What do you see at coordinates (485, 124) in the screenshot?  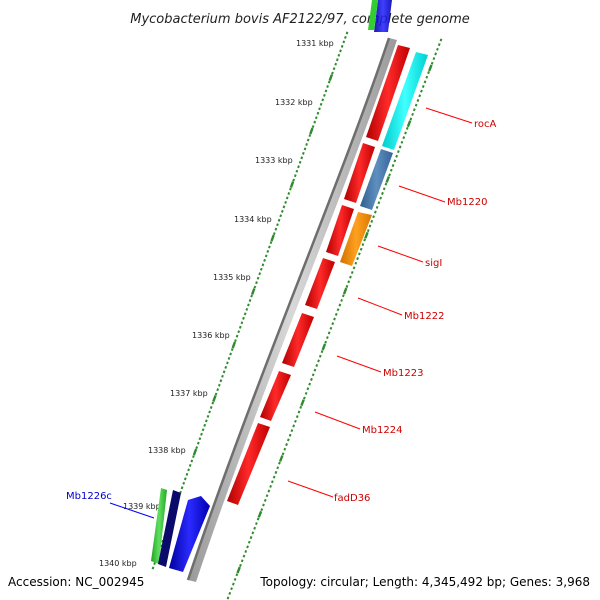 I see `gene-label-rocA: rocA` at bounding box center [485, 124].